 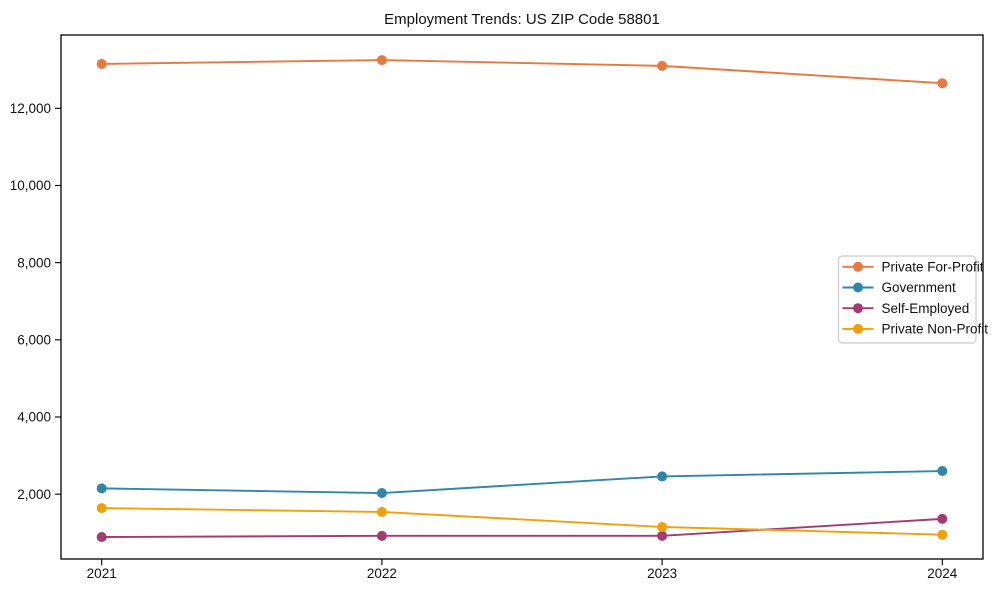 I want to click on y-axis-tick-label: 10,000, so click(x=30, y=185).